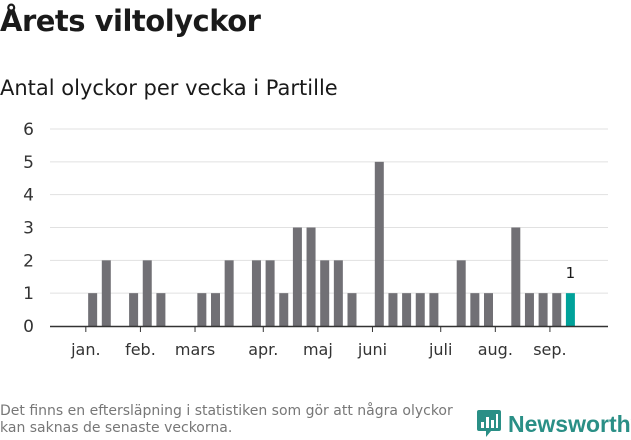 This screenshot has width=631, height=440. I want to click on y-tick-label: 2, so click(28, 261).